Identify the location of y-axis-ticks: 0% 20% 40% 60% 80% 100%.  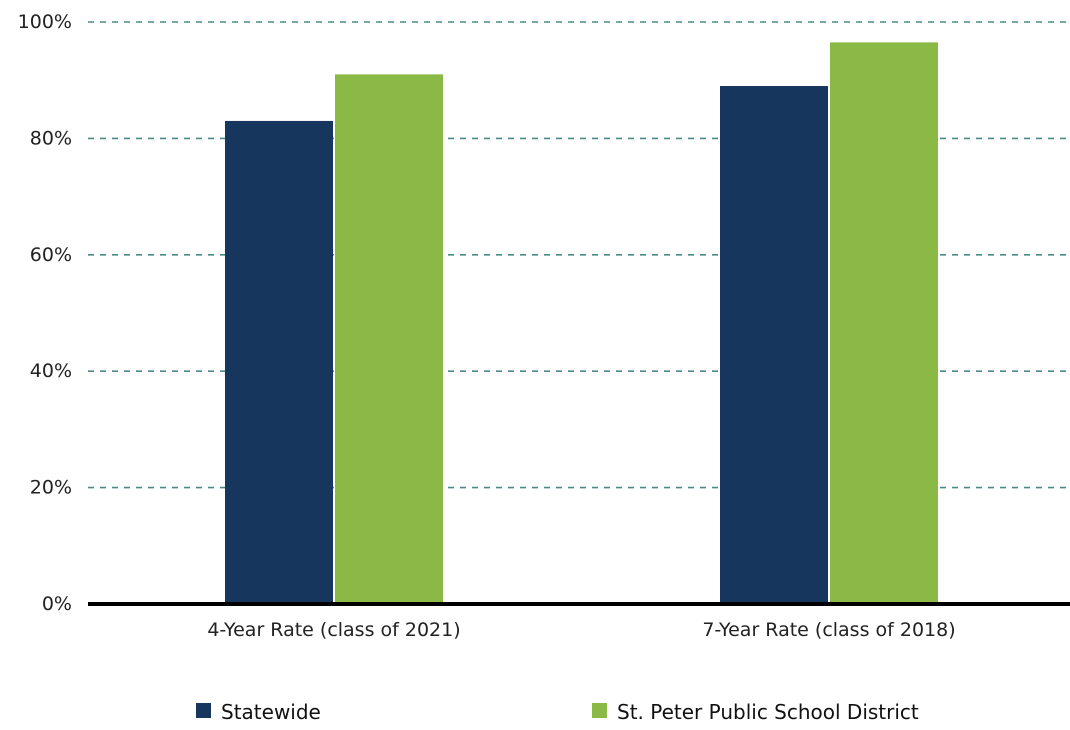
(45, 313).